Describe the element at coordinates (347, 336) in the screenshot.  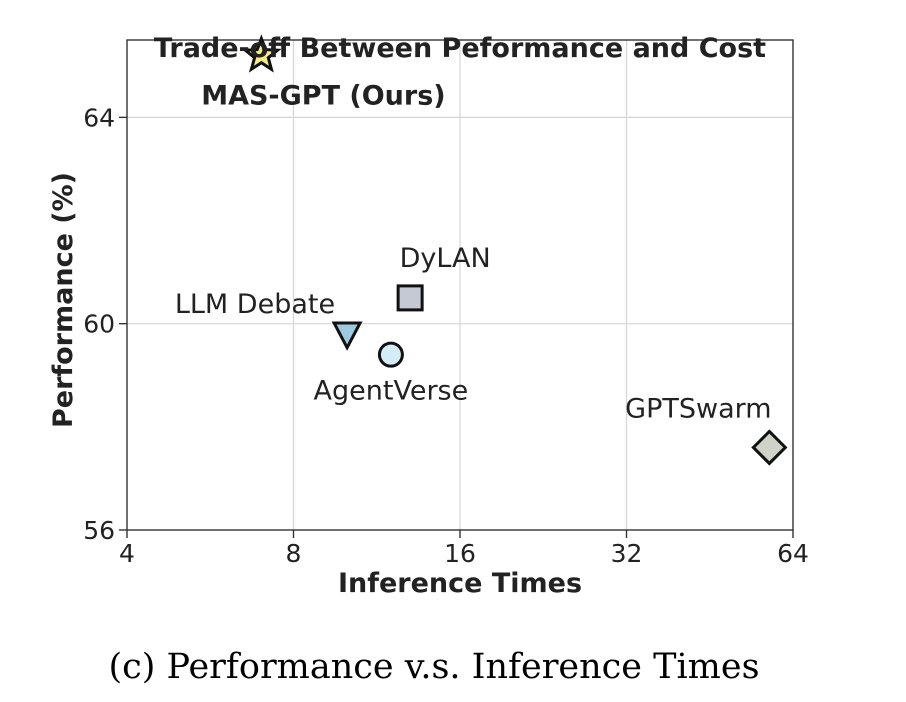
I see `point-triangle-marker` at that location.